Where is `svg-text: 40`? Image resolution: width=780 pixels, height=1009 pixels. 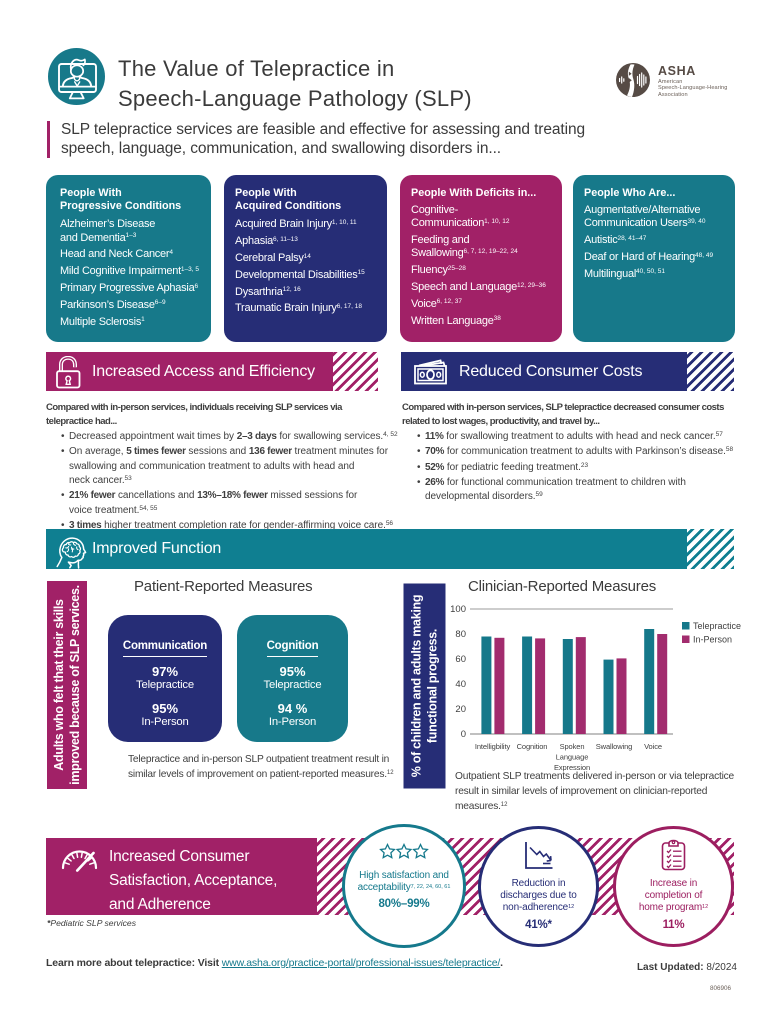 svg-text: 40 is located at coordinates (460, 684).